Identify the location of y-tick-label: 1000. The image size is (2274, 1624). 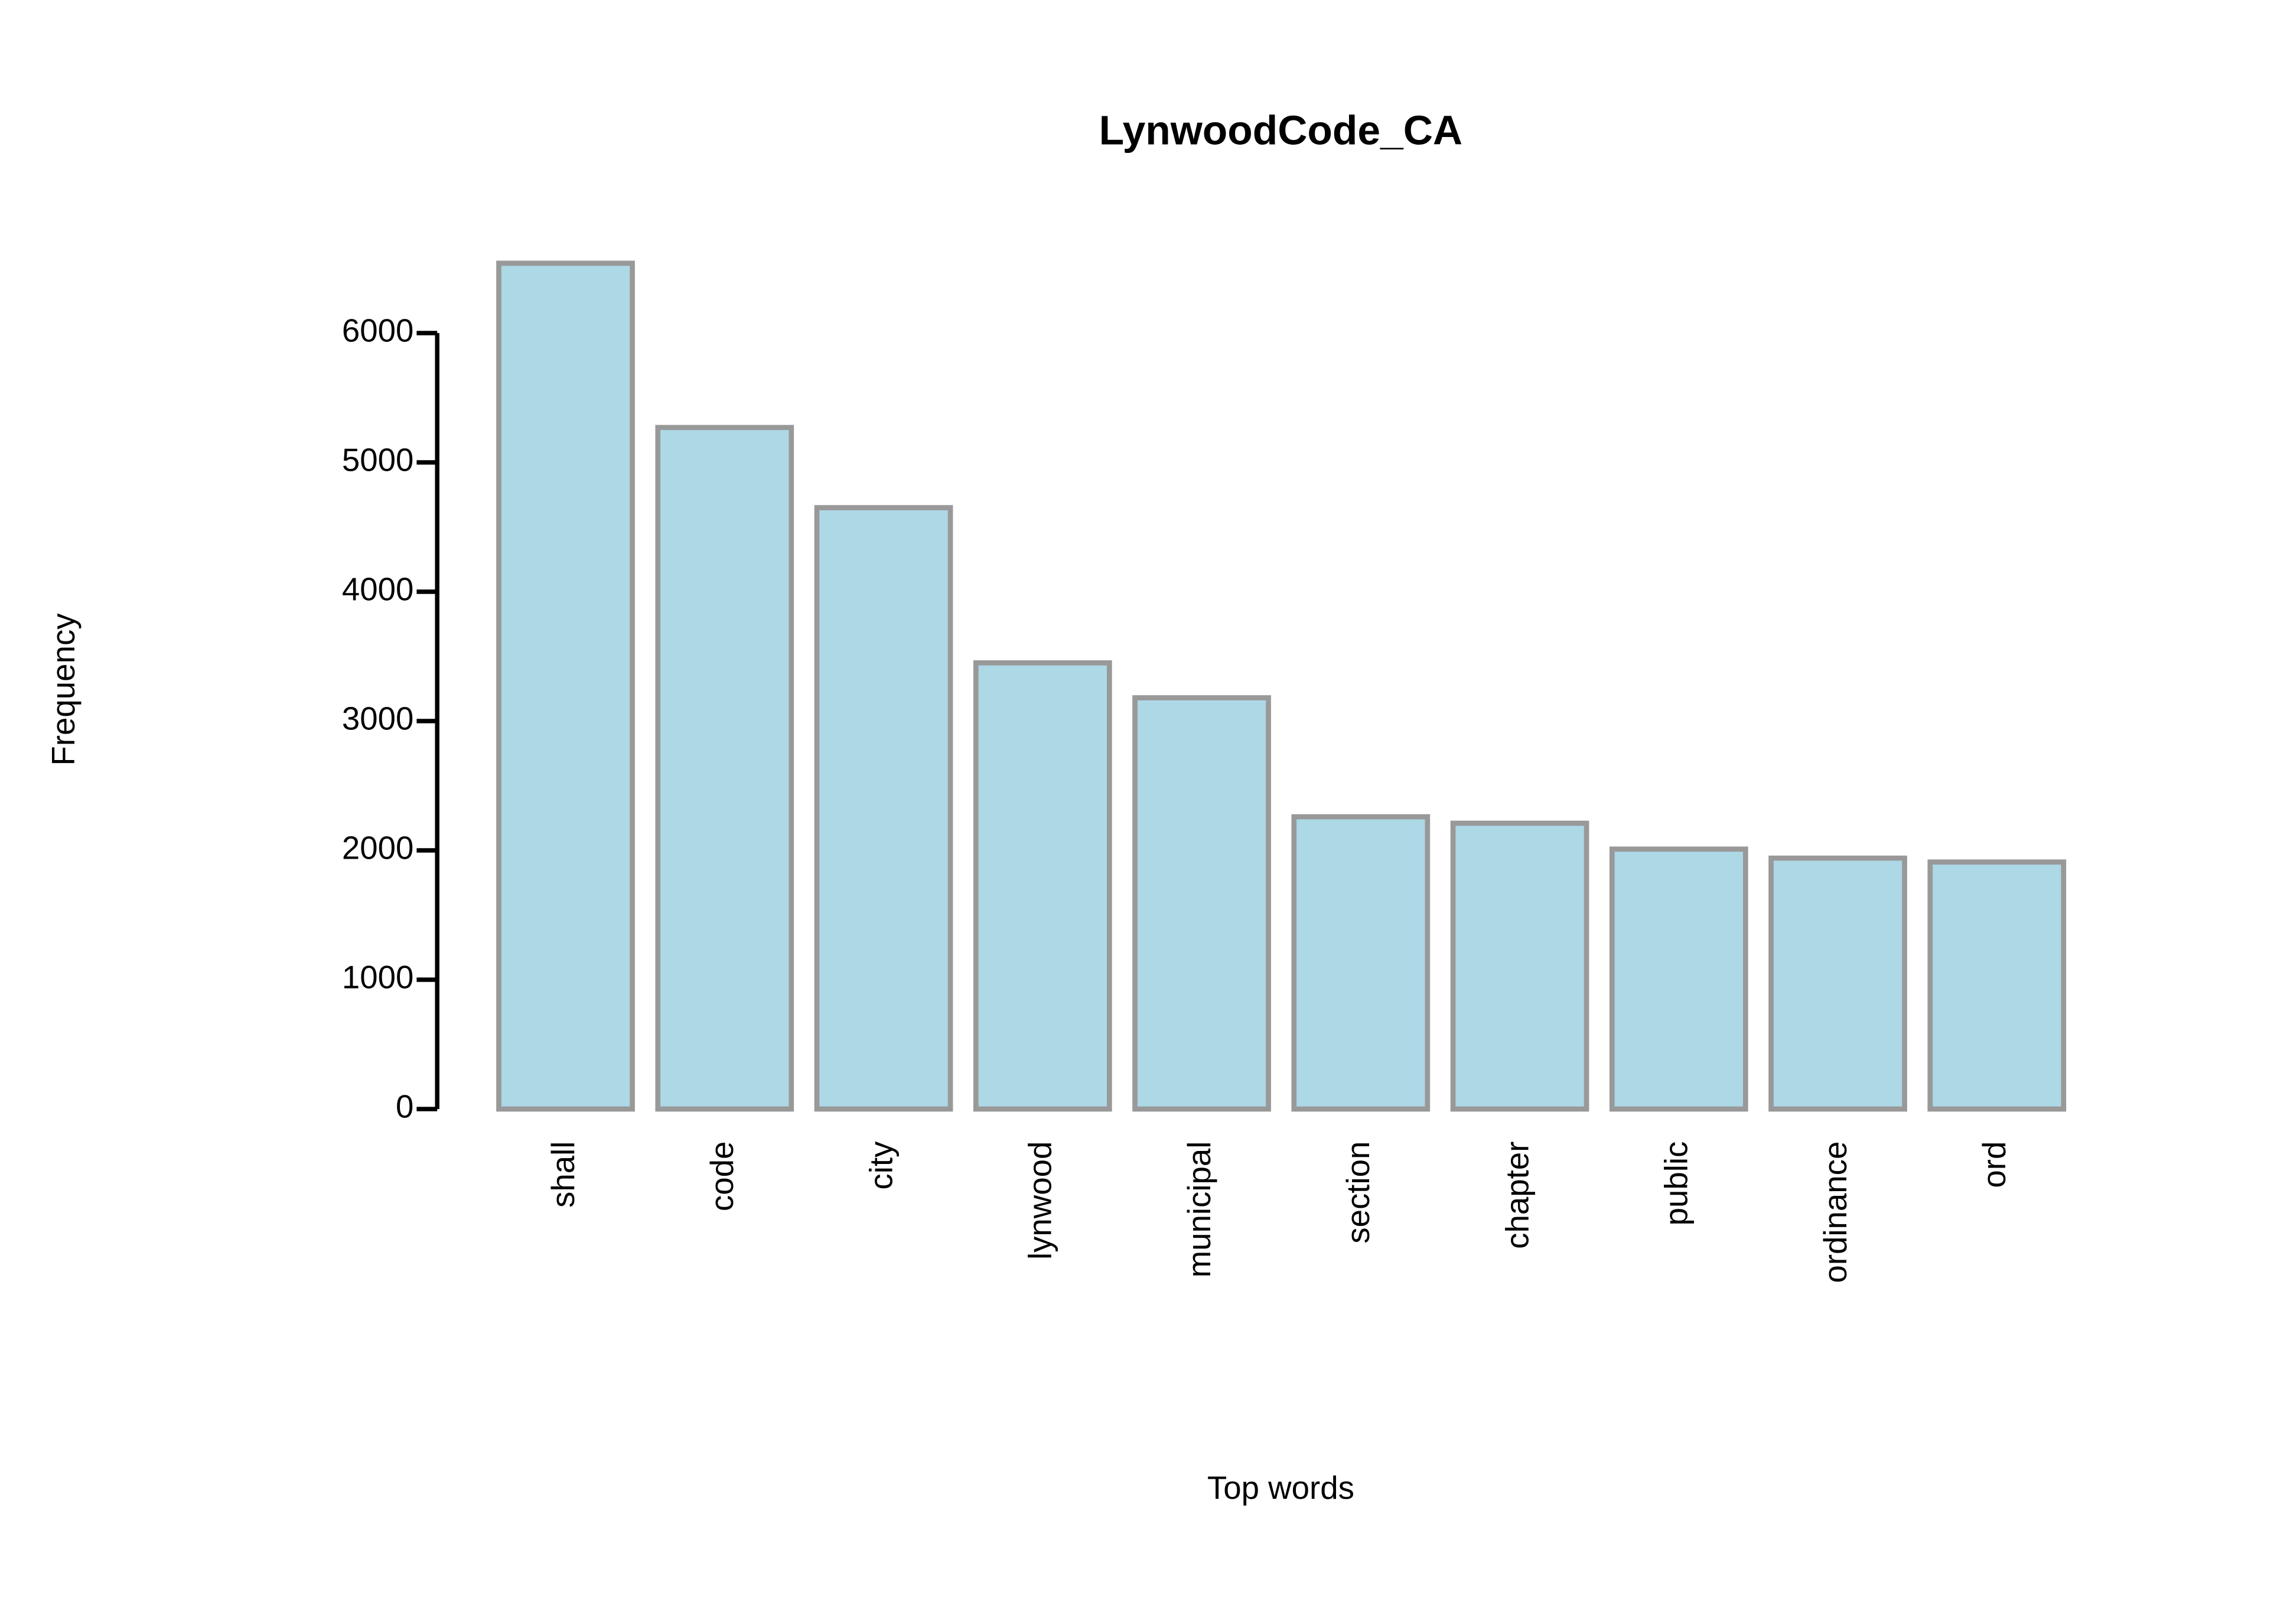
(378, 977).